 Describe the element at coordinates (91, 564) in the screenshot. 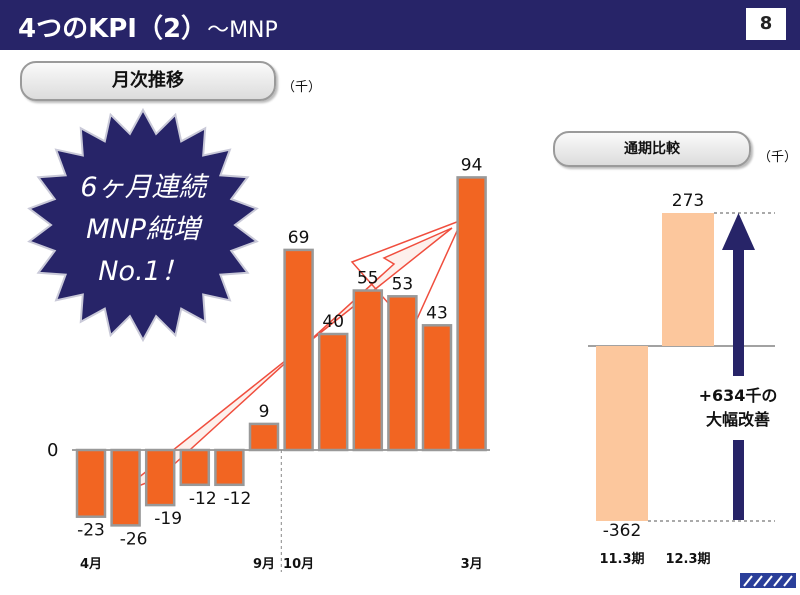

I see `x-tick-4月: 4月` at that location.